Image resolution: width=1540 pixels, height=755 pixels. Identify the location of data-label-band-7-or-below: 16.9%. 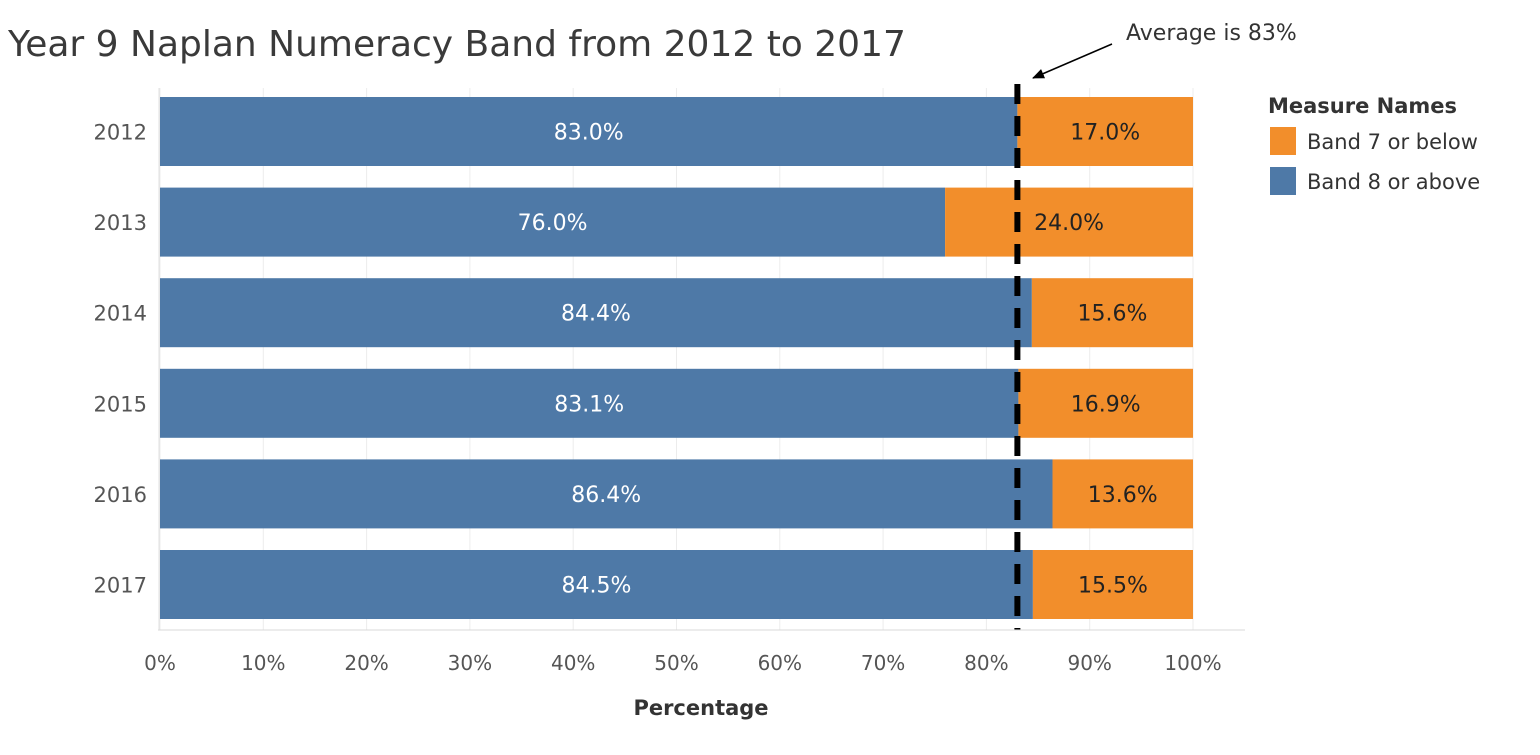
(1106, 404).